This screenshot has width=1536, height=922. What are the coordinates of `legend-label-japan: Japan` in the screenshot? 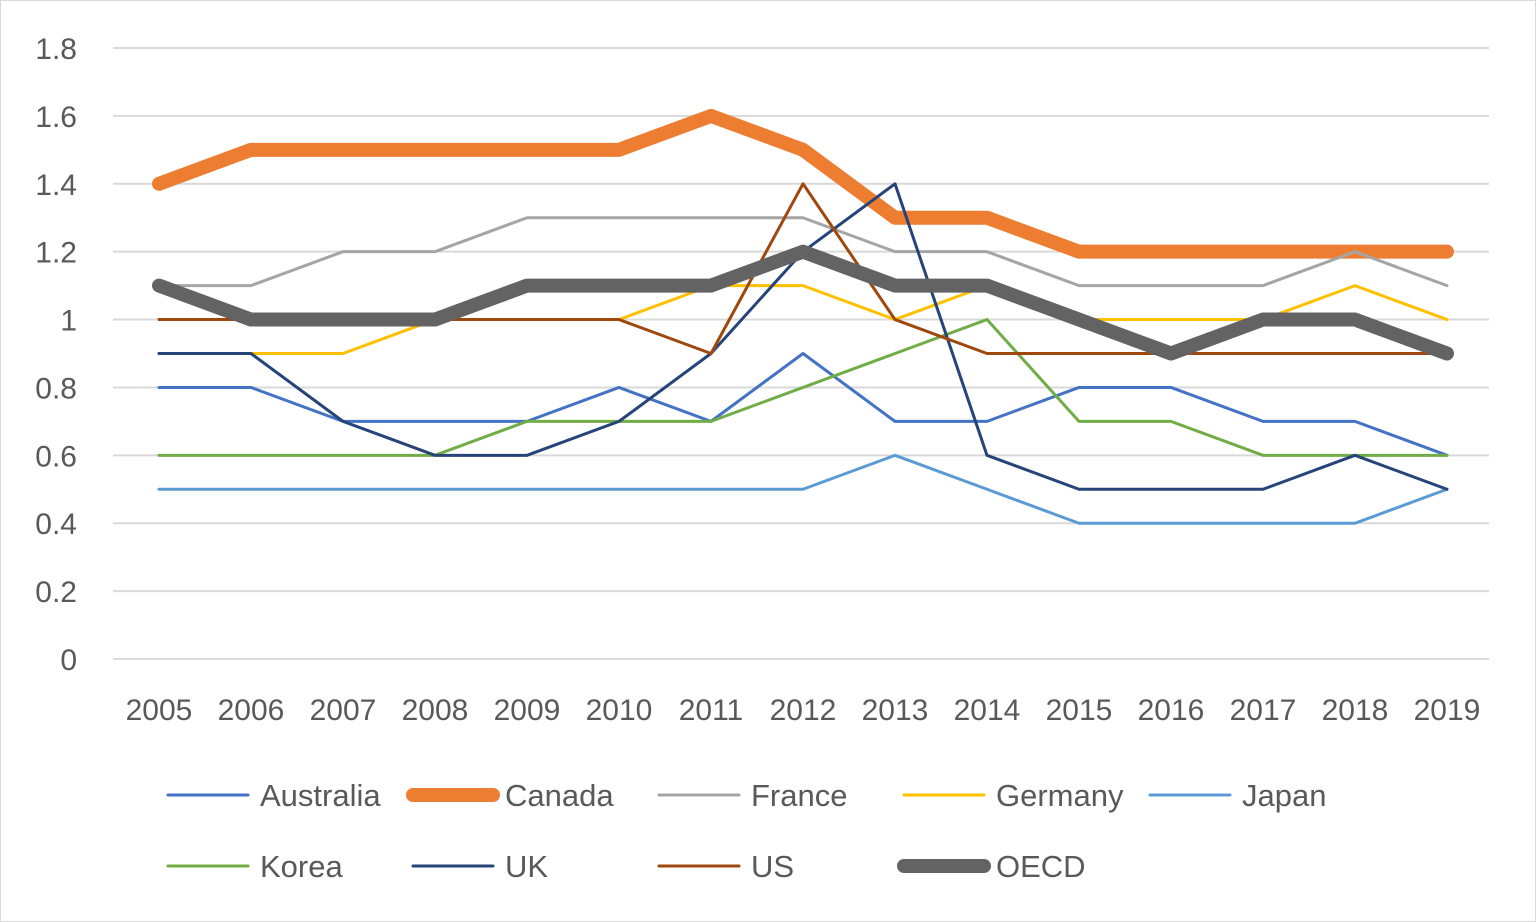 It's located at (1284, 795).